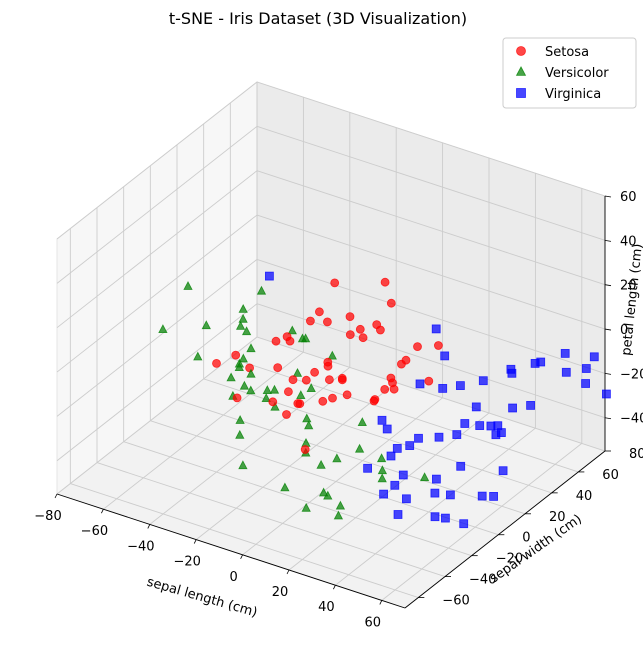  Describe the element at coordinates (94, 531) in the screenshot. I see `x-tick-label: −60` at that location.